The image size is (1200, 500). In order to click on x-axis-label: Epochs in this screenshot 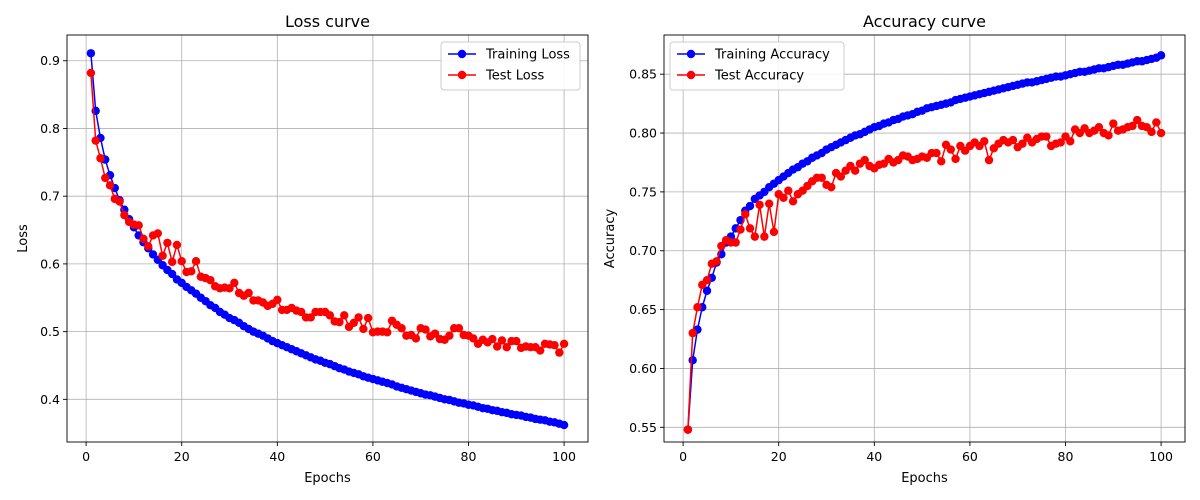, I will do `click(327, 478)`.